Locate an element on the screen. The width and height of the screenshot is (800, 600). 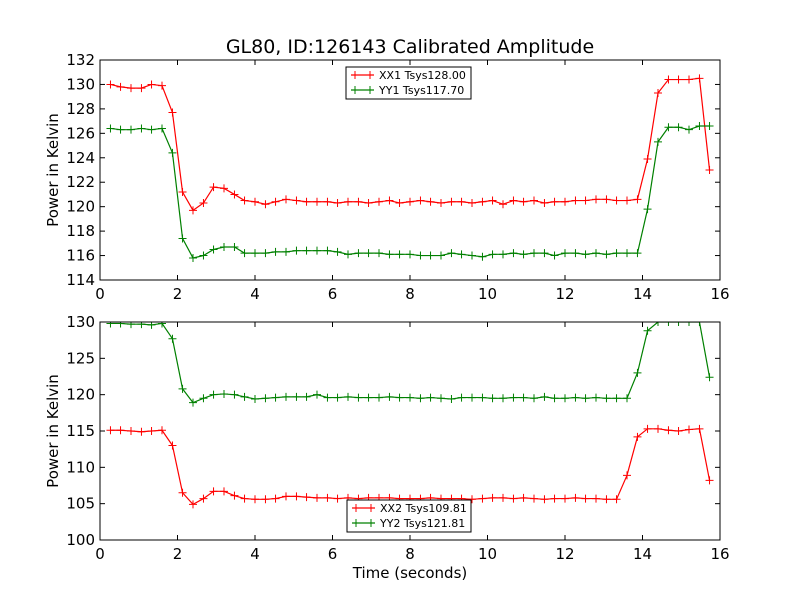
x-tick-label: 8 is located at coordinates (410, 554).